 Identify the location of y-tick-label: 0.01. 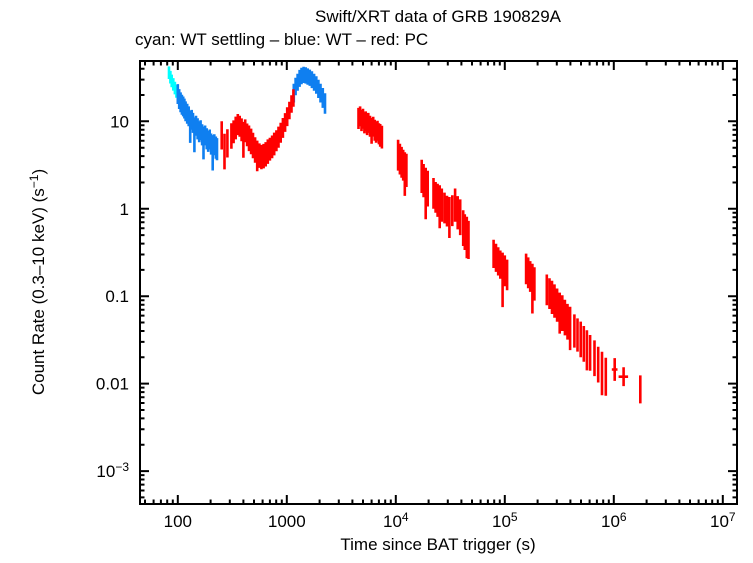
(112, 384).